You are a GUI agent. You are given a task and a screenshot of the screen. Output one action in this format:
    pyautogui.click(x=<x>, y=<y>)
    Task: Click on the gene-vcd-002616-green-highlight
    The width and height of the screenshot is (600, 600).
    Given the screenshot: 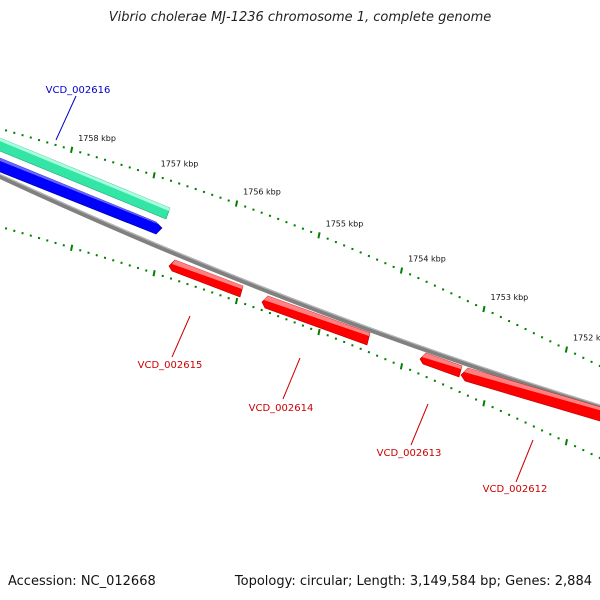 What is the action you would take?
    pyautogui.click(x=85, y=174)
    